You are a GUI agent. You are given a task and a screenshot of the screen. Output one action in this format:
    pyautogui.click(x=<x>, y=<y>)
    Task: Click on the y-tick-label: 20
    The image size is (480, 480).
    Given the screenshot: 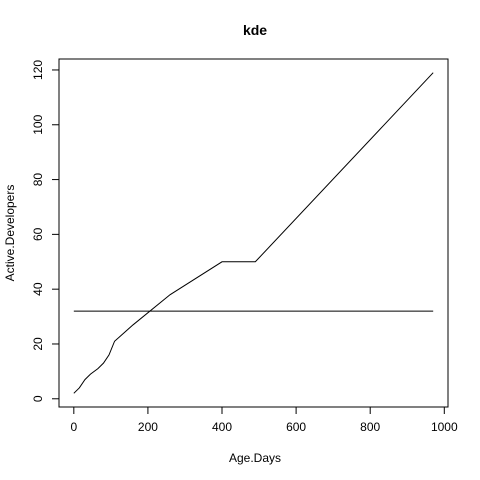 What is the action you would take?
    pyautogui.click(x=38, y=344)
    